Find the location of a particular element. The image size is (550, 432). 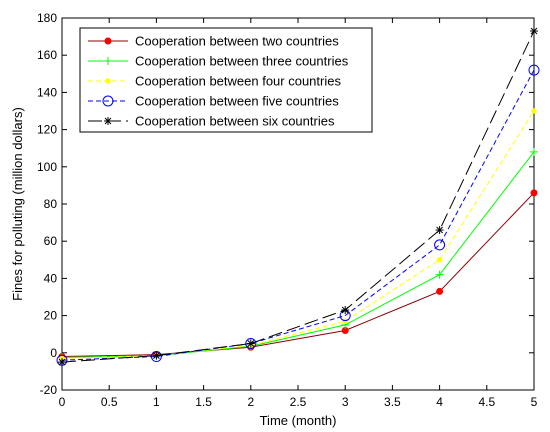

x-tick-label: 5 is located at coordinates (534, 402).